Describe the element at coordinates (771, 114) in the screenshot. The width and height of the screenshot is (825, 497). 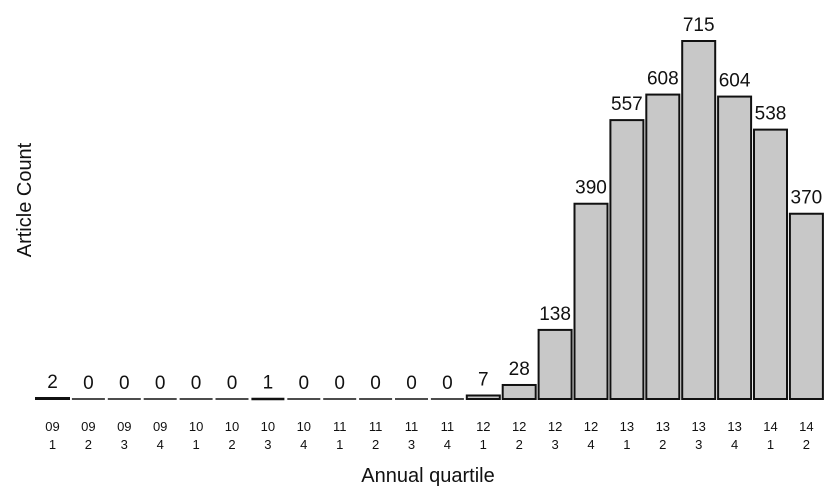
I see `bar-value-label: 538` at that location.